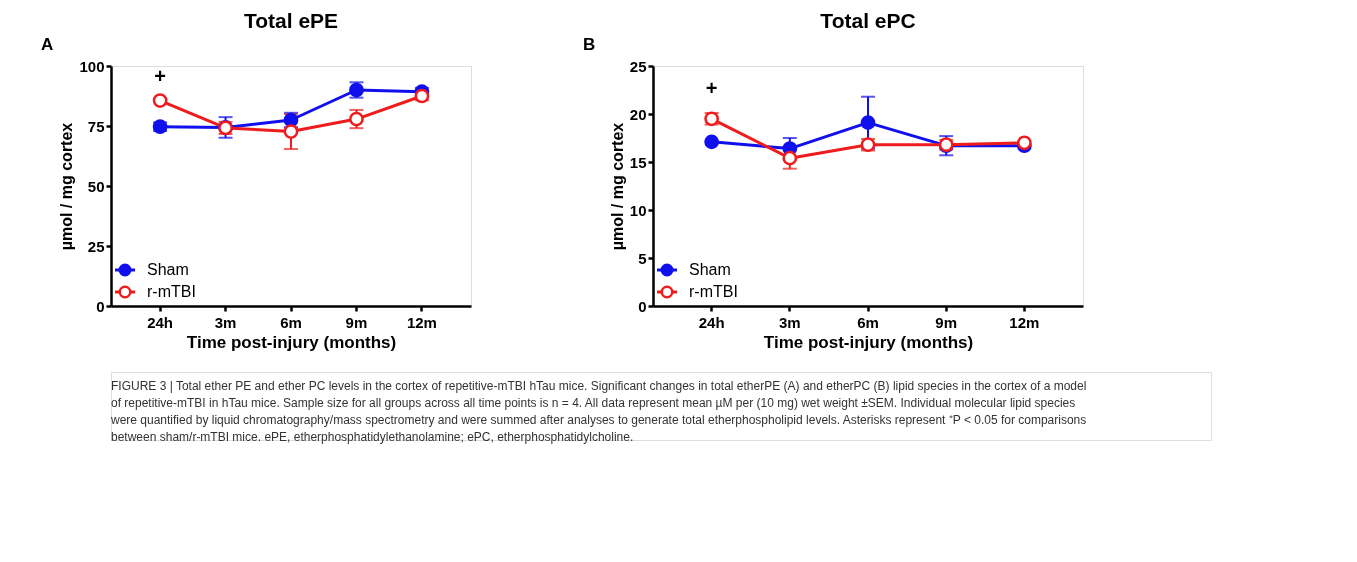 This screenshot has height=562, width=1357. I want to click on y-tick-label: 5, so click(642, 258).